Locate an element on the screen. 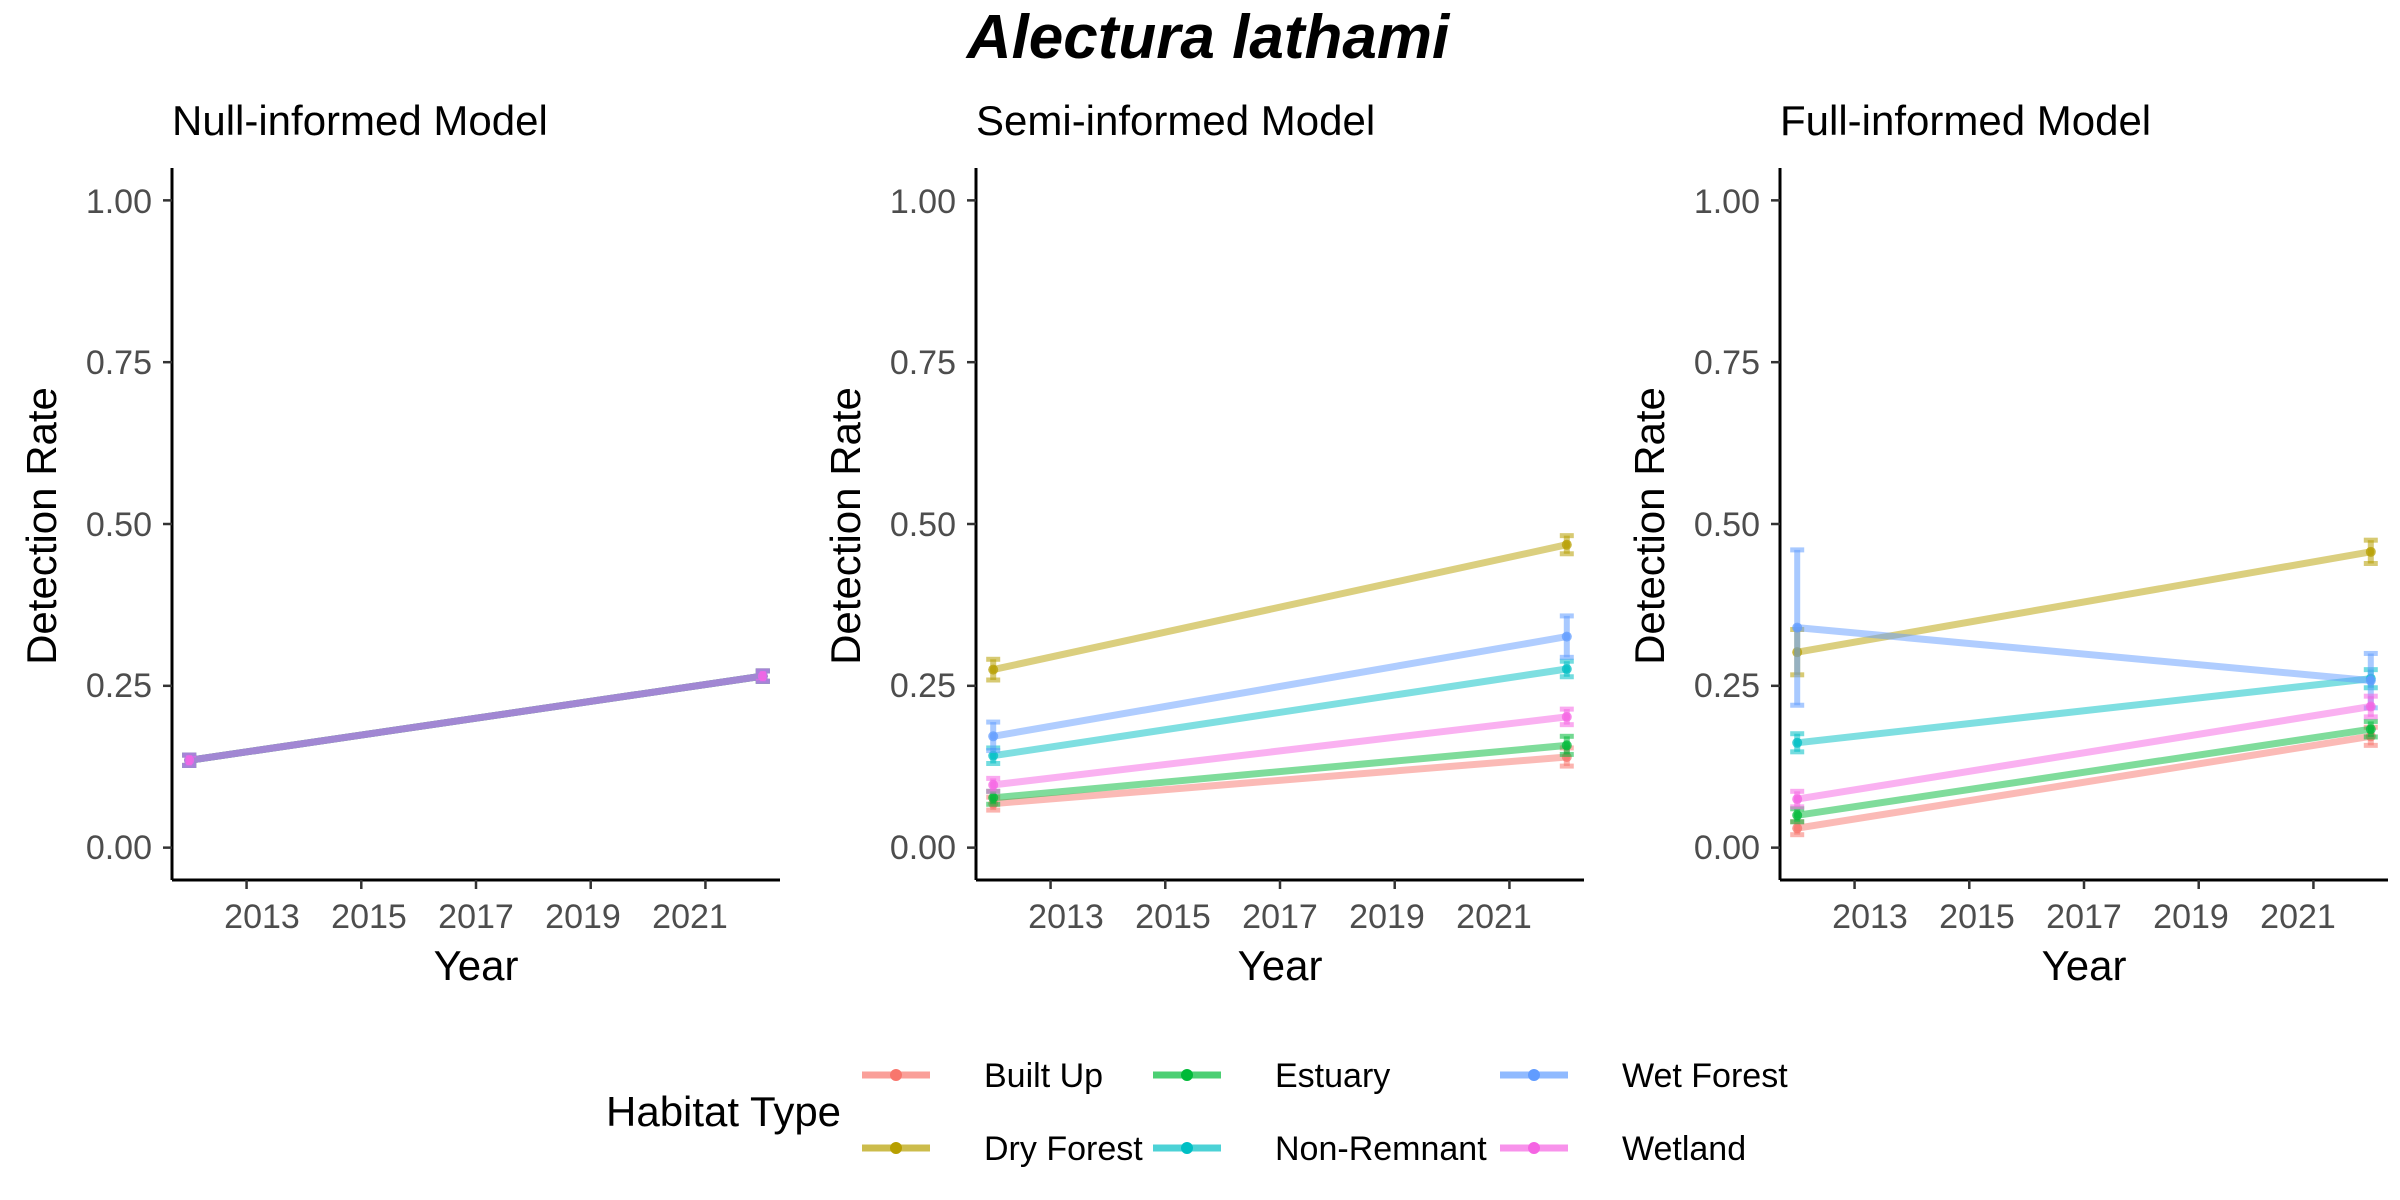 Image resolution: width=2400 pixels, height=1200 pixels. legend-key-point-wet-forest is located at coordinates (1534, 1075).